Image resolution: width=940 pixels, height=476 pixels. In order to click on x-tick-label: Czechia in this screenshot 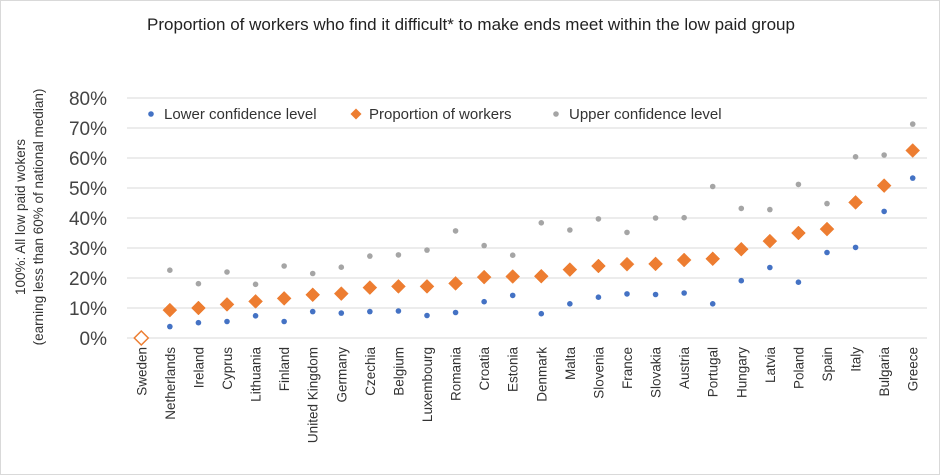, I will do `click(370, 371)`.